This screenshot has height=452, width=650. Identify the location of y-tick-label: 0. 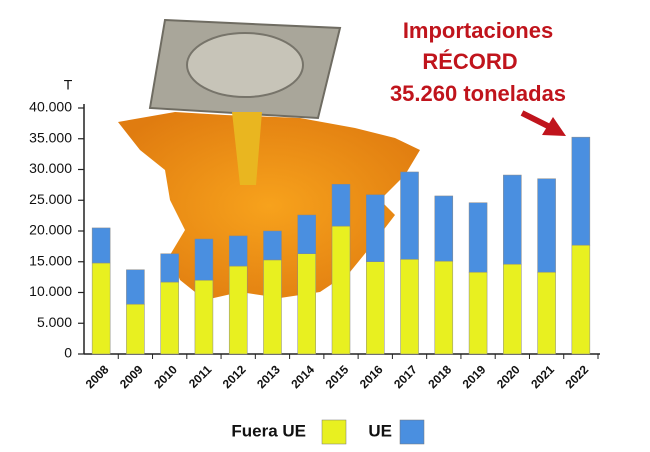
(68, 353).